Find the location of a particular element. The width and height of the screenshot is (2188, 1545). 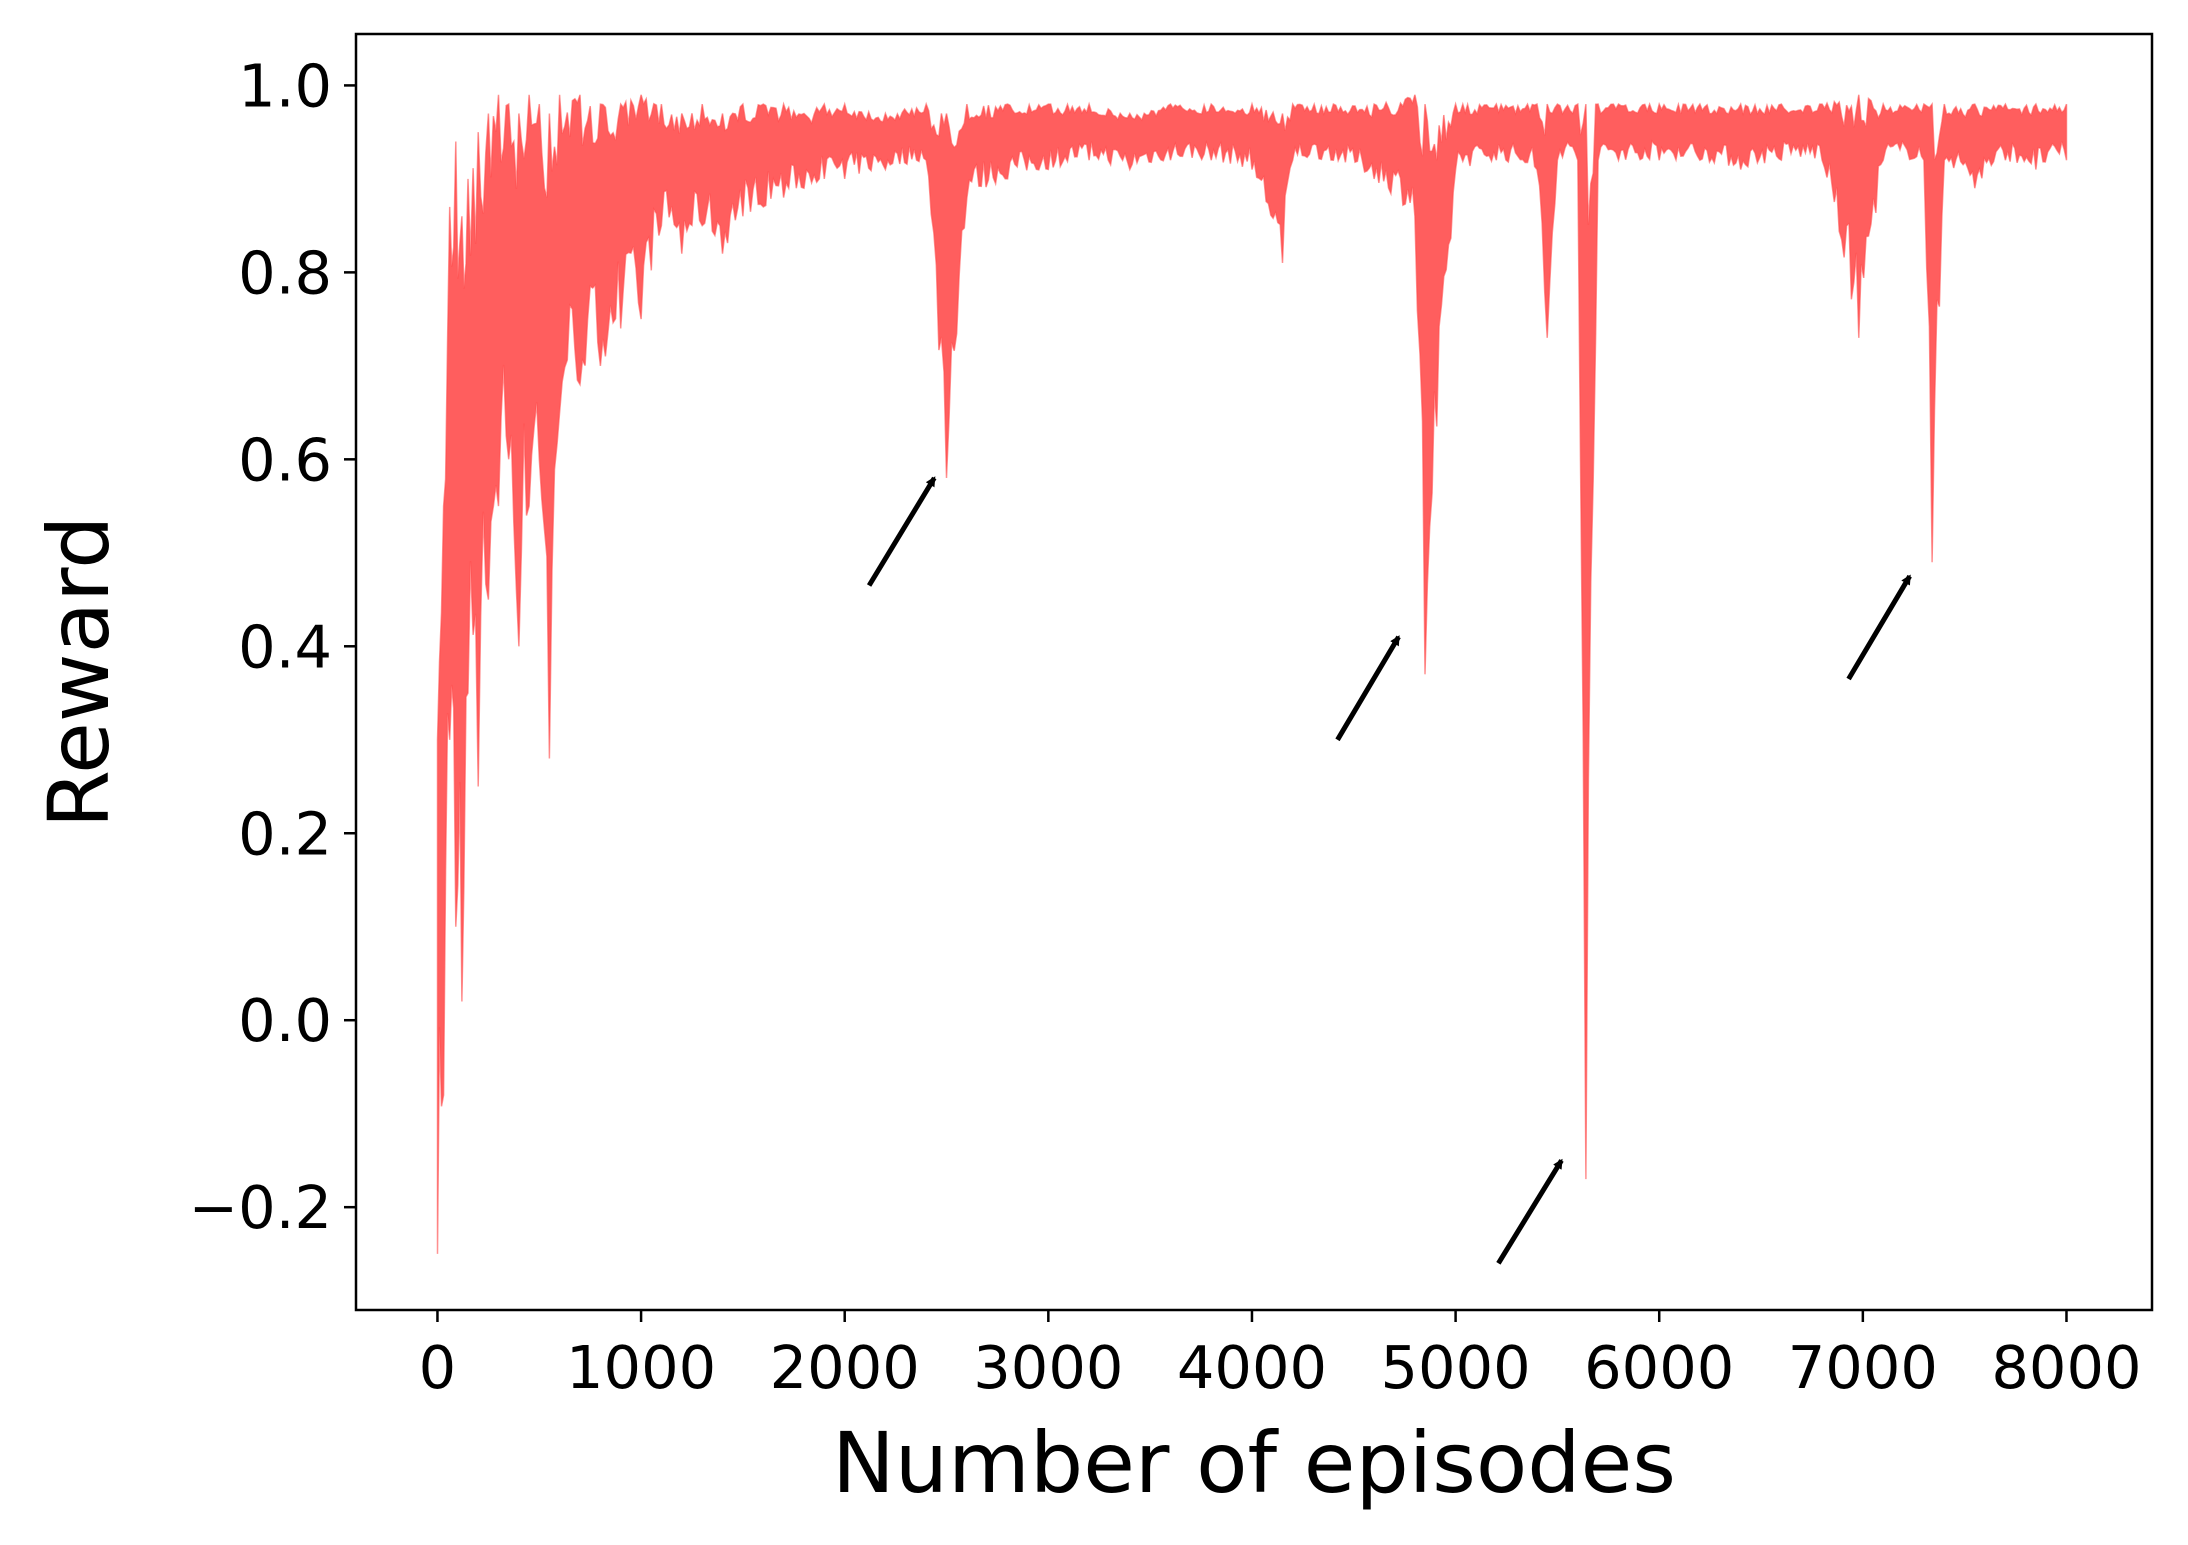

x-tick-label: 0 is located at coordinates (438, 1367).